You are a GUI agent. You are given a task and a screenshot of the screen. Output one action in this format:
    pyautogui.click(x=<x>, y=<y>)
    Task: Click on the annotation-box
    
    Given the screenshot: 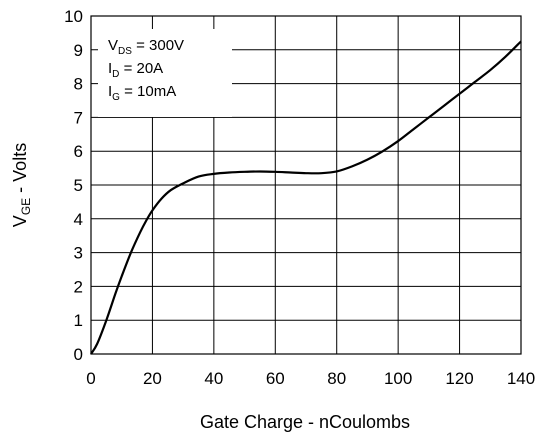 What is the action you would take?
    pyautogui.click(x=165, y=73)
    